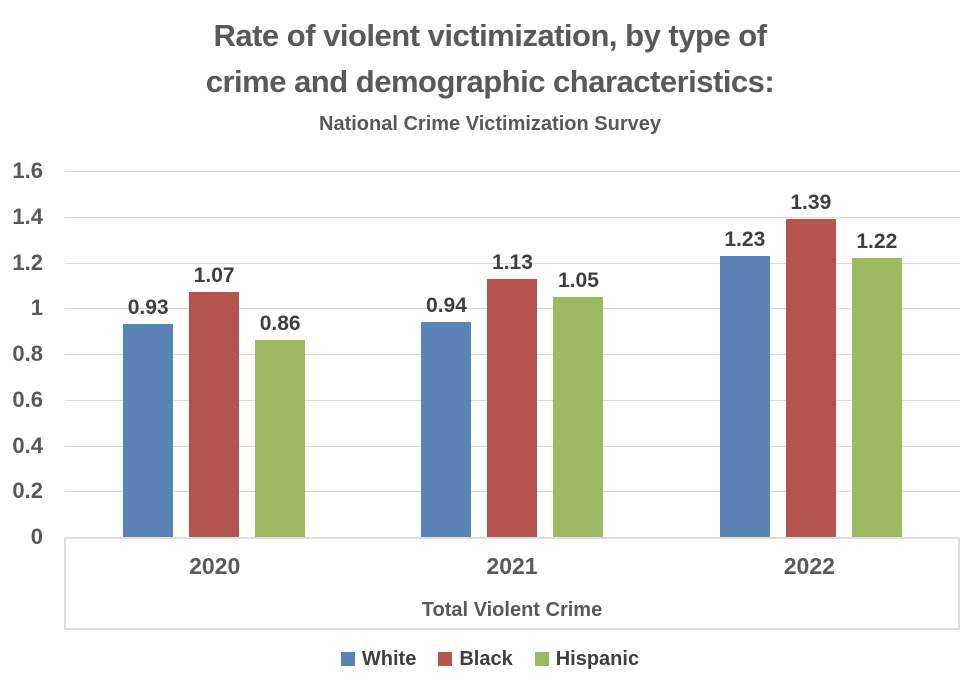  I want to click on bar-column-white-2022: 1.23, so click(744, 354).